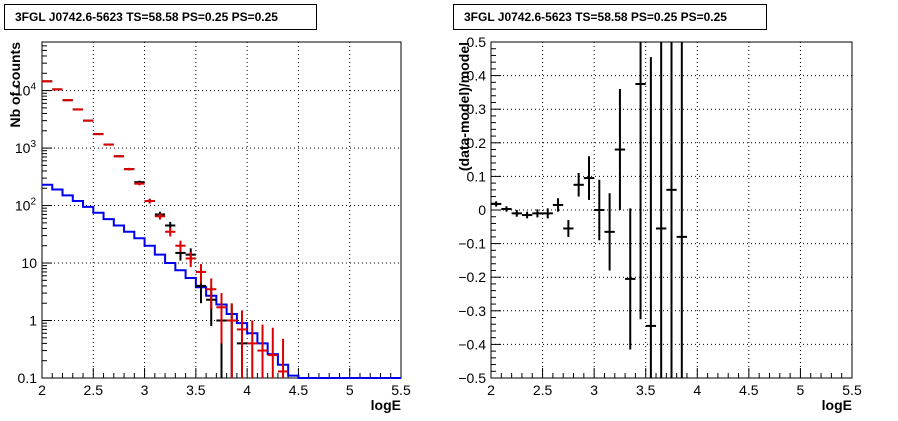 The width and height of the screenshot is (898, 421). What do you see at coordinates (837, 405) in the screenshot?
I see `residual-x-axis-label: logE` at bounding box center [837, 405].